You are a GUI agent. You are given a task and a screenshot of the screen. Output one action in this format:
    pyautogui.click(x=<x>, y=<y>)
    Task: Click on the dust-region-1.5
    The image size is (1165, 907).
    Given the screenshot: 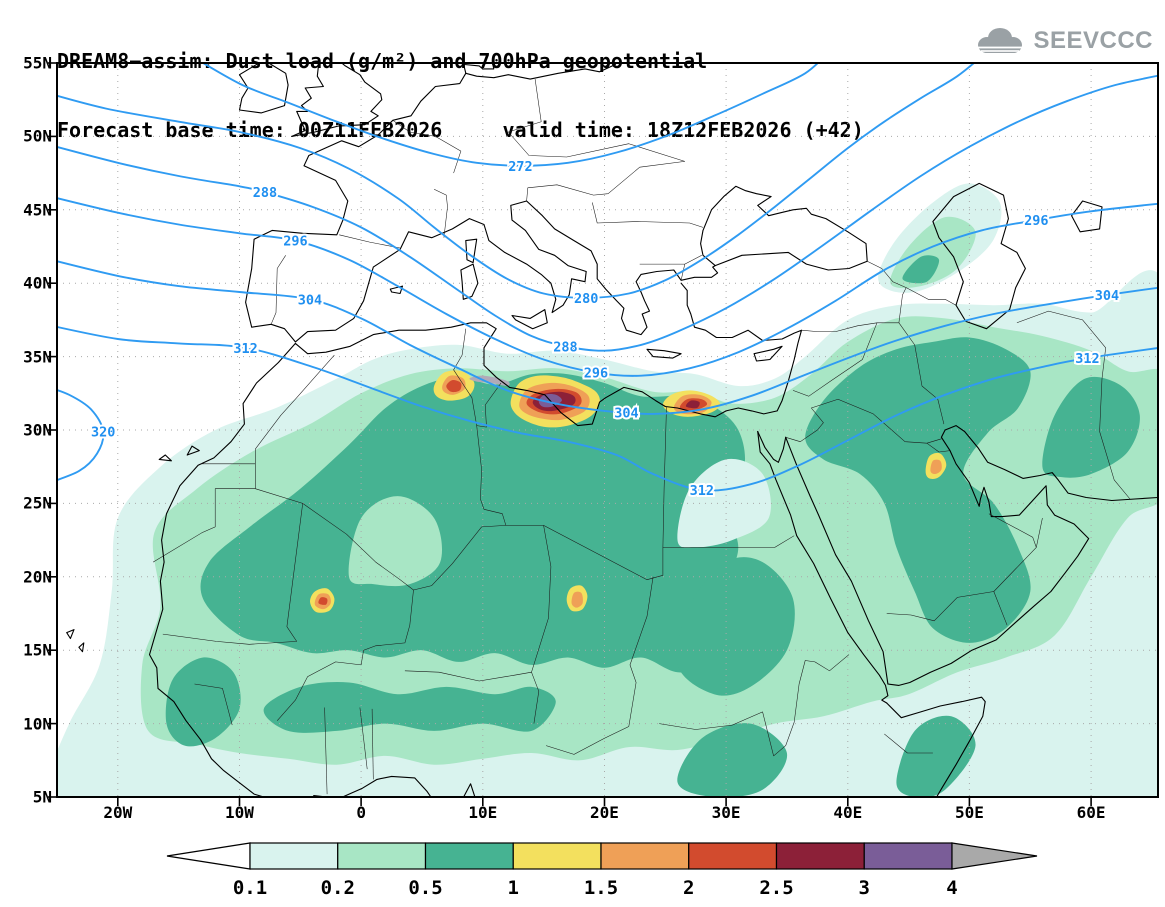 What is the action you would take?
    pyautogui.click(x=577, y=599)
    